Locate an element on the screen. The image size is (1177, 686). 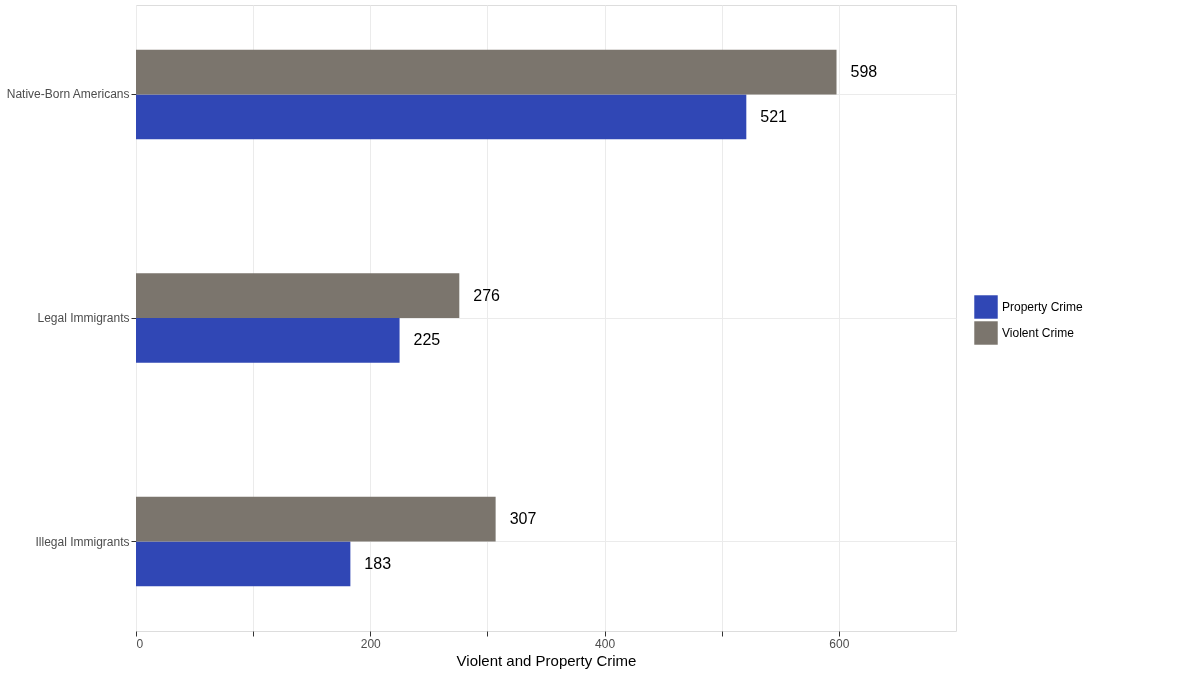
y-tick-label: Legal Immigrants is located at coordinates (83, 318).